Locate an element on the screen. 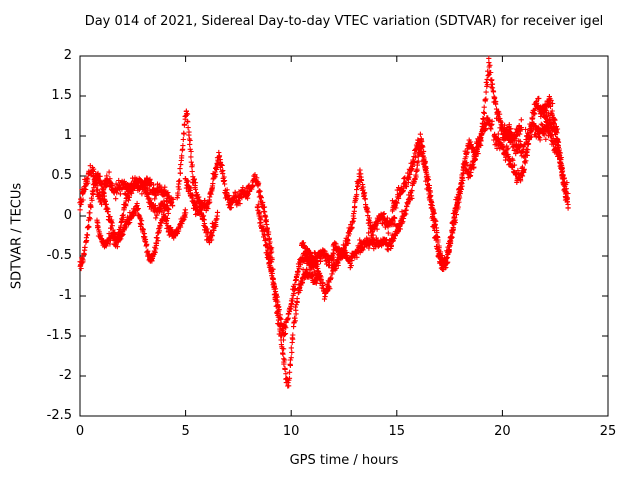 The image size is (640, 480). x-tick-label: 5 is located at coordinates (185, 431).